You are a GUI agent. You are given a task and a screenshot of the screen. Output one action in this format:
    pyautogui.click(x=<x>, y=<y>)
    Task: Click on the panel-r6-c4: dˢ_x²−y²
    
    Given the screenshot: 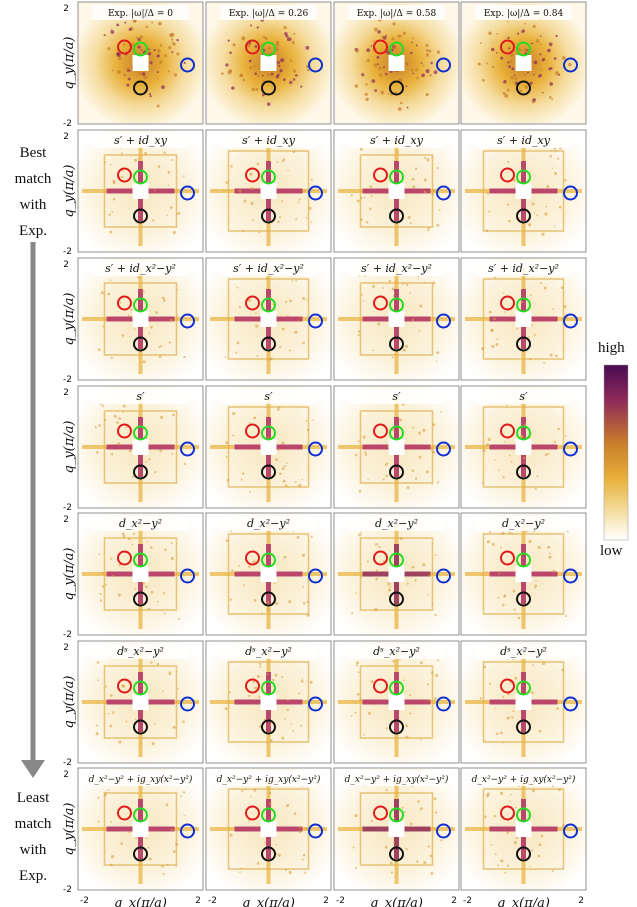 What is the action you would take?
    pyautogui.click(x=523, y=702)
    